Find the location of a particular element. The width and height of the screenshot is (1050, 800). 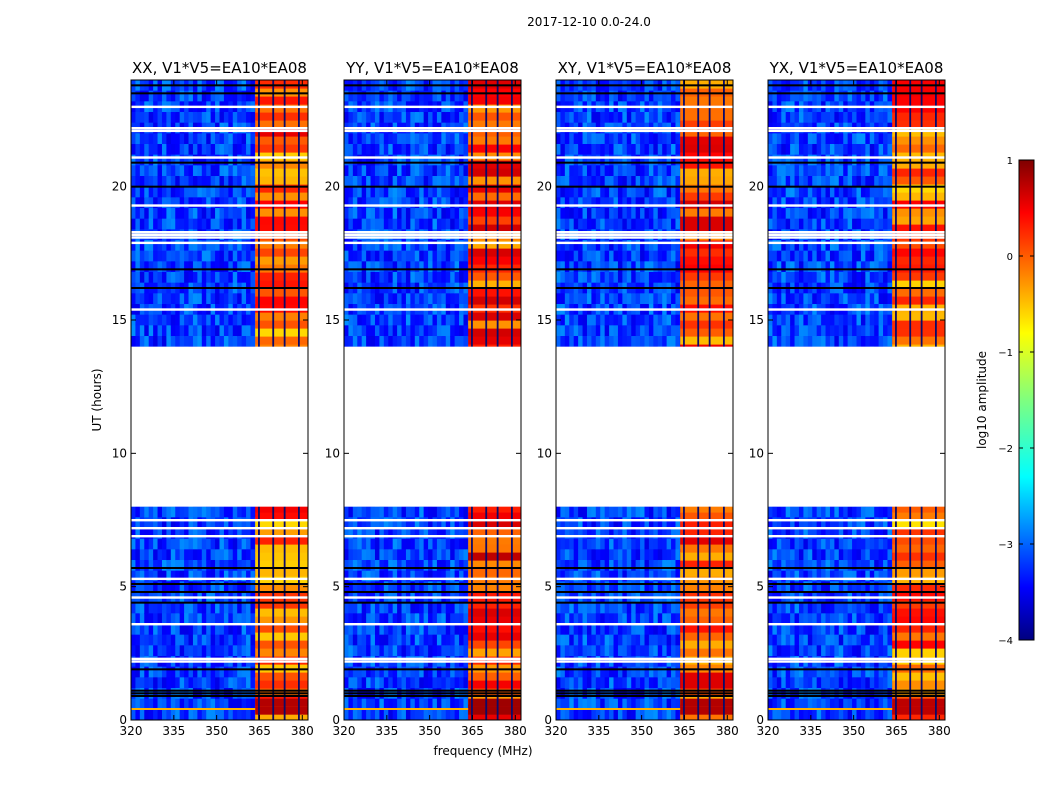

colorbar-gradient is located at coordinates (1026, 400).